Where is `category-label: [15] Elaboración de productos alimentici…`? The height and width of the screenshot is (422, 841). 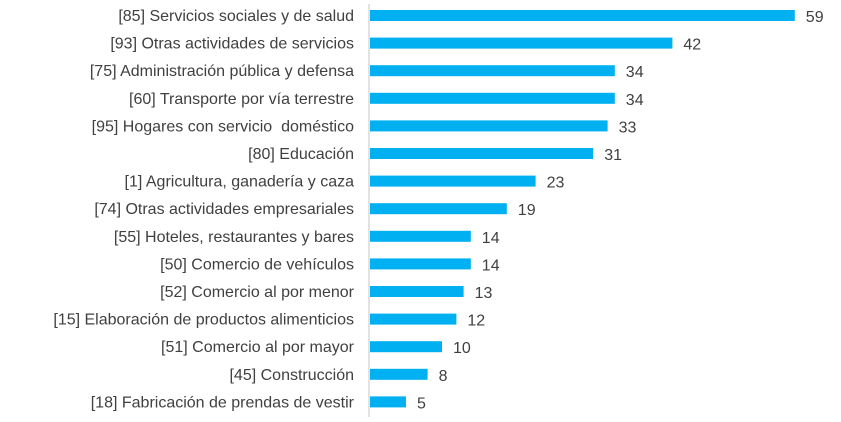
category-label: [15] Elaboración de productos alimentici… is located at coordinates (203, 320).